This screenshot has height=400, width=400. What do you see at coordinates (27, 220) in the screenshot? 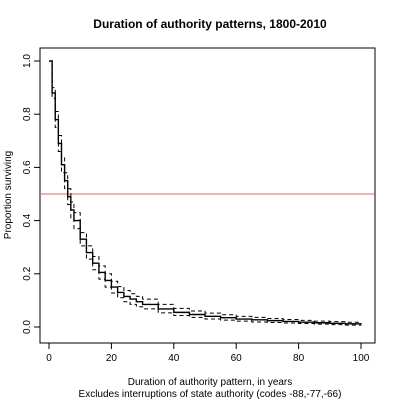
I see `y-tick-label: 0.4` at bounding box center [27, 220].